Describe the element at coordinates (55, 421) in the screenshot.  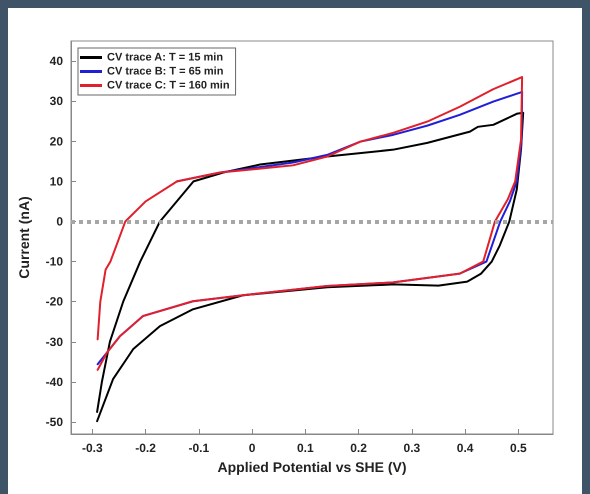
I see `y-tick-label: -50` at that location.